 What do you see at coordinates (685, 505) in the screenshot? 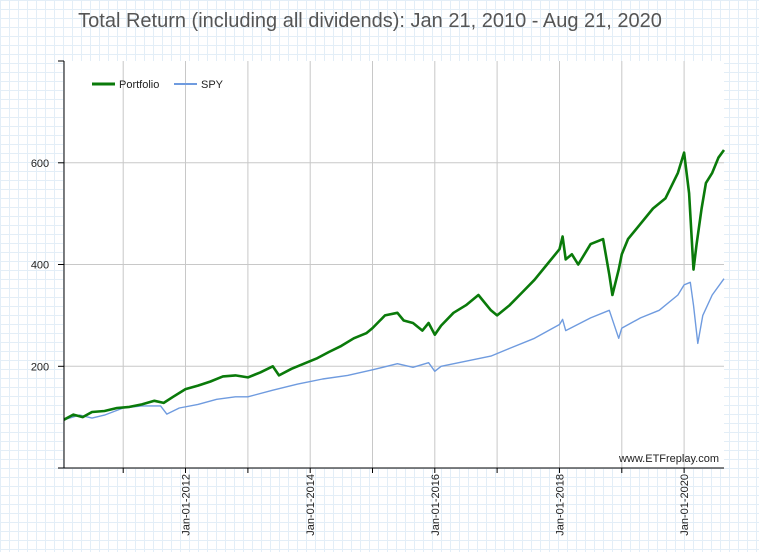
I see `x-tick-label: Jan-01-2020` at bounding box center [685, 505].